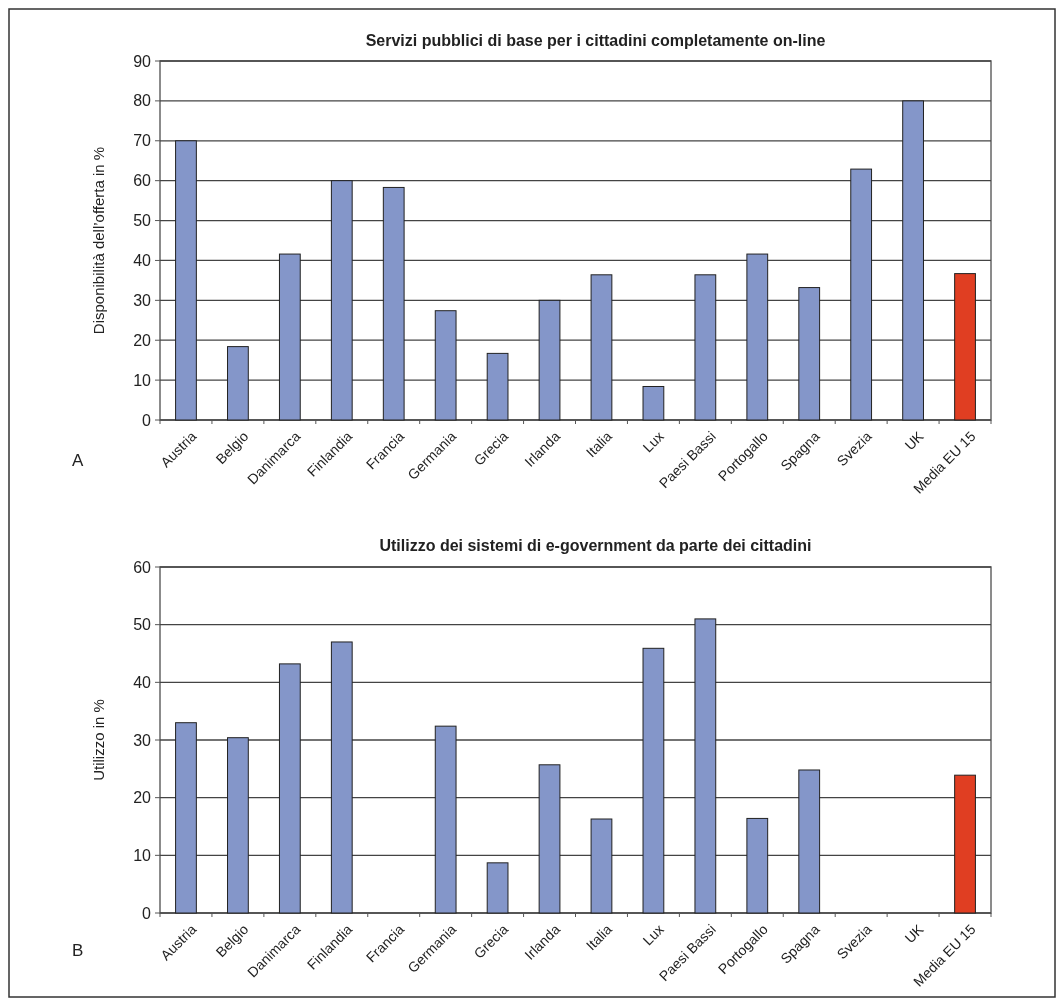 The width and height of the screenshot is (1064, 1007). What do you see at coordinates (142, 141) in the screenshot?
I see `y-tick-label: 70` at bounding box center [142, 141].